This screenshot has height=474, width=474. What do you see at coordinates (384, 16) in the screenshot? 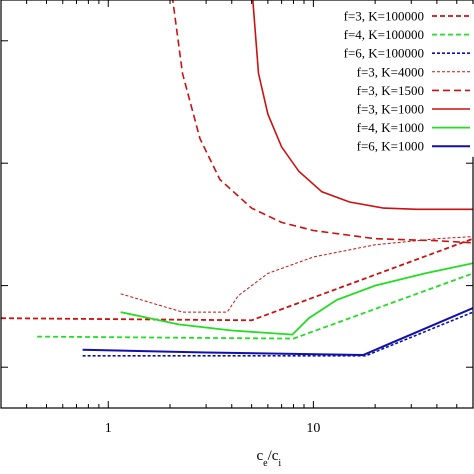
I see `legend-label-1: f=3, K=100000` at bounding box center [384, 16].